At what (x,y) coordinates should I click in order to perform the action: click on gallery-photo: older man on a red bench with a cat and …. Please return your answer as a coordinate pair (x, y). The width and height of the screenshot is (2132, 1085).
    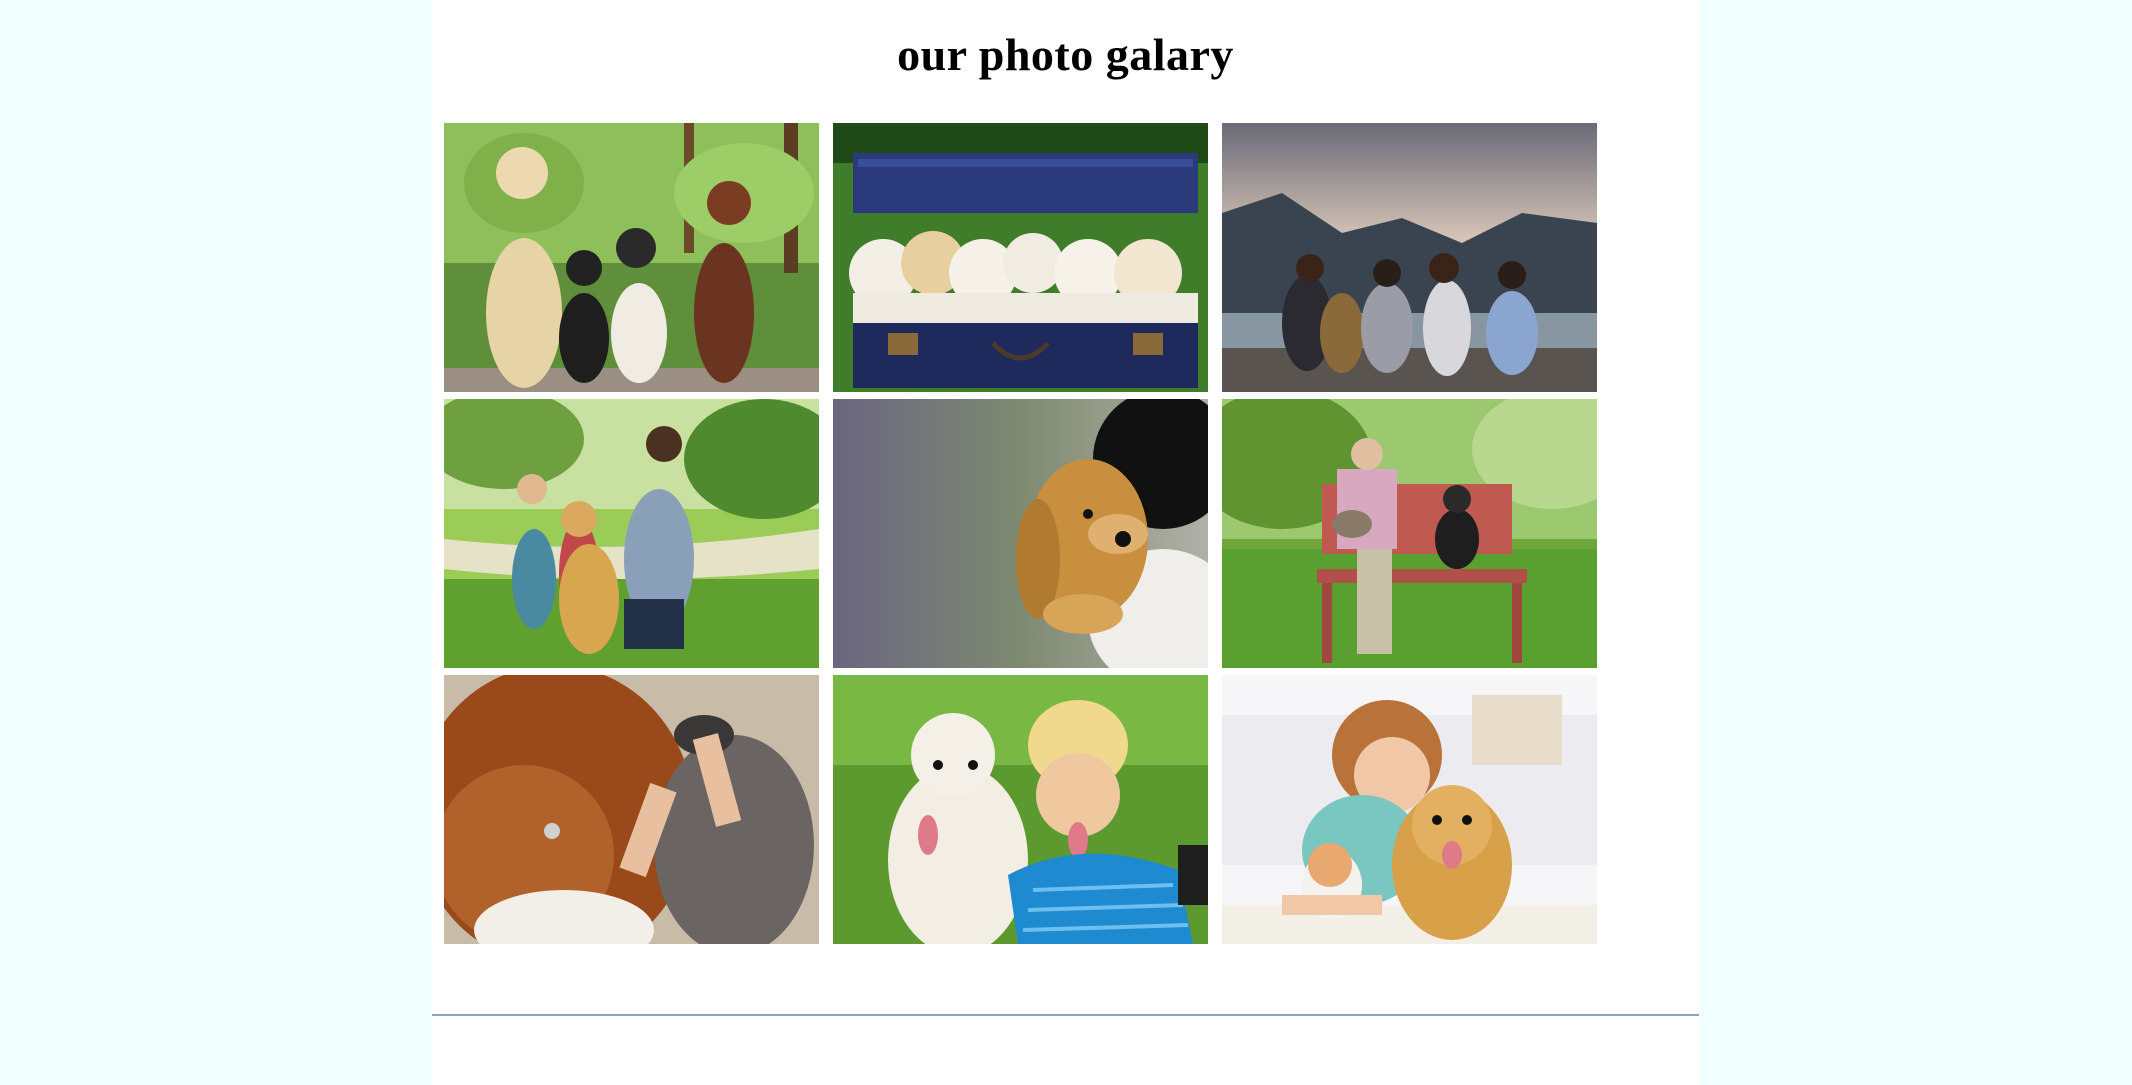
    Looking at the image, I should click on (1409, 533).